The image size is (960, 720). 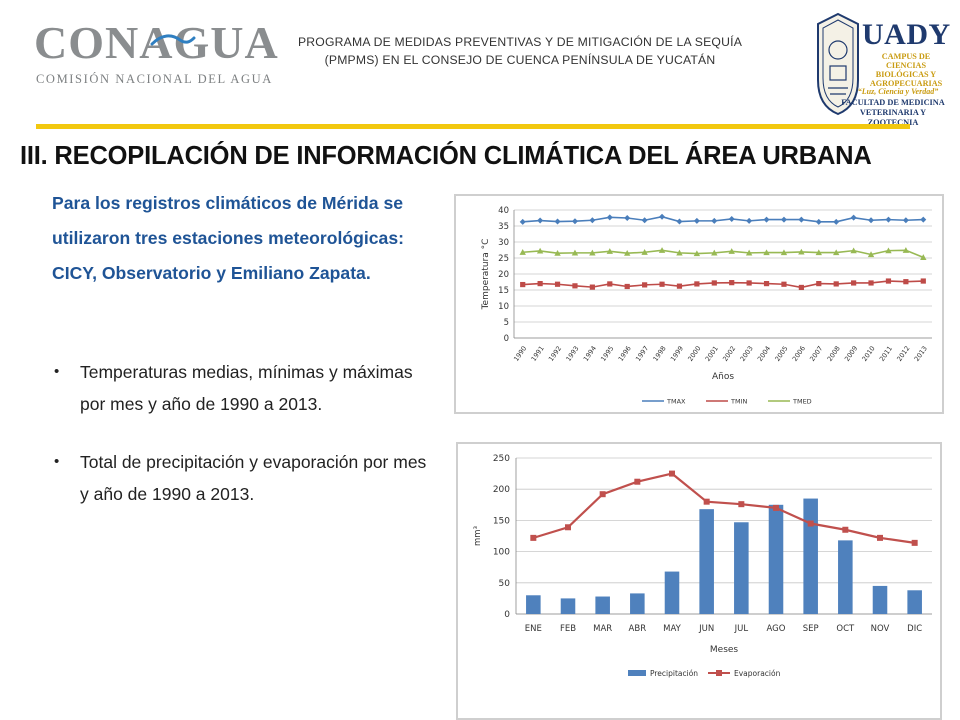 What do you see at coordinates (155, 50) in the screenshot?
I see `conagua-logo: CONAGUA COMISIÓN NACIONAL DEL AGUA` at bounding box center [155, 50].